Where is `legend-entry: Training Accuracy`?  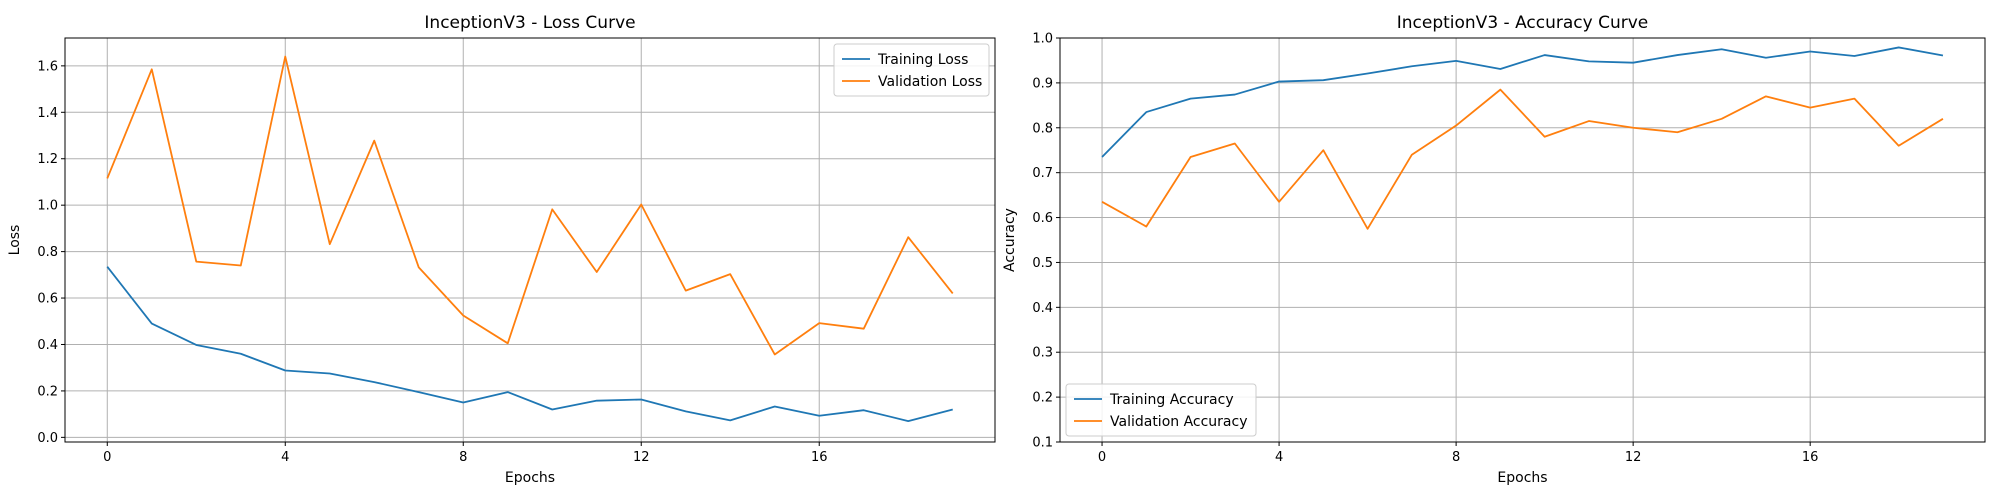
legend-entry: Training Accuracy is located at coordinates (1171, 400).